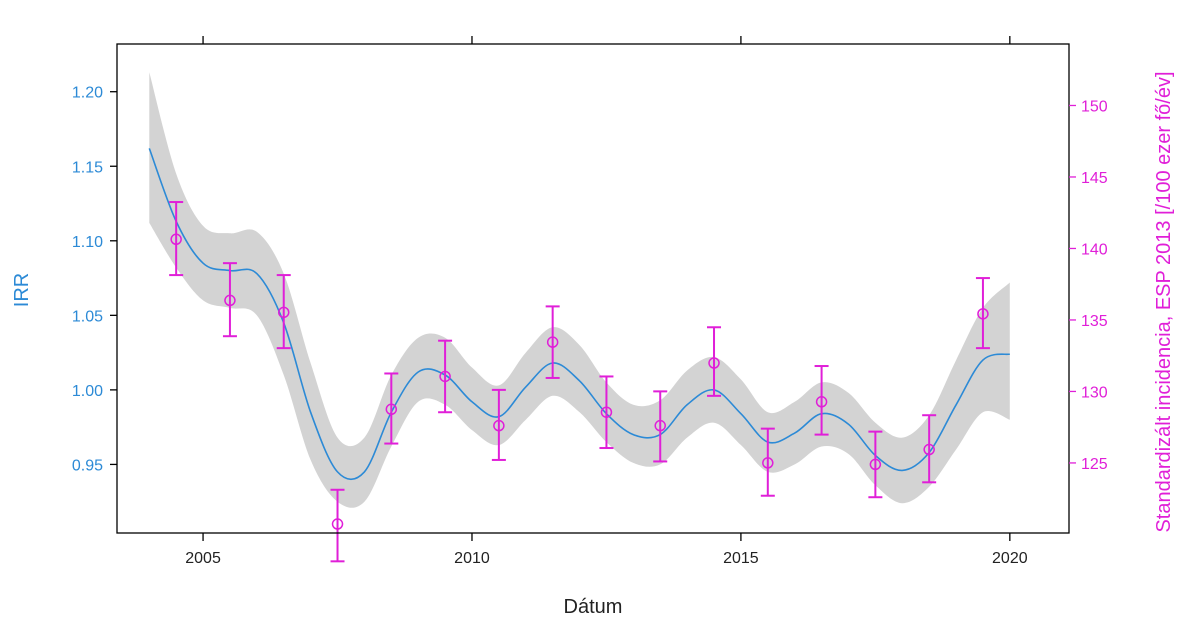  I want to click on y-tick-label: 1.05, so click(87, 316).